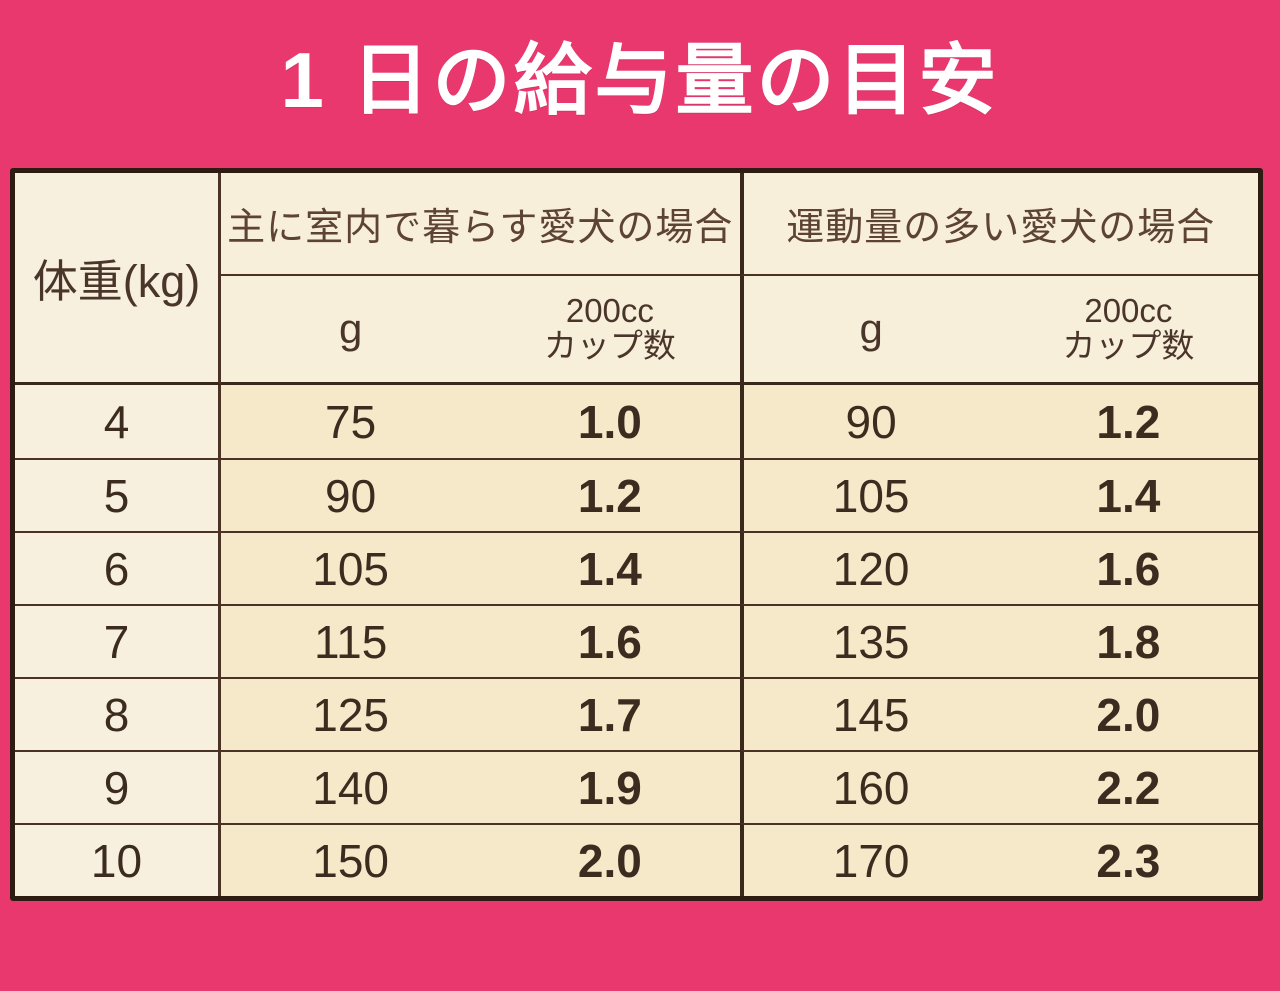  I want to click on active-cups-value: 2.2, so click(1128, 786).